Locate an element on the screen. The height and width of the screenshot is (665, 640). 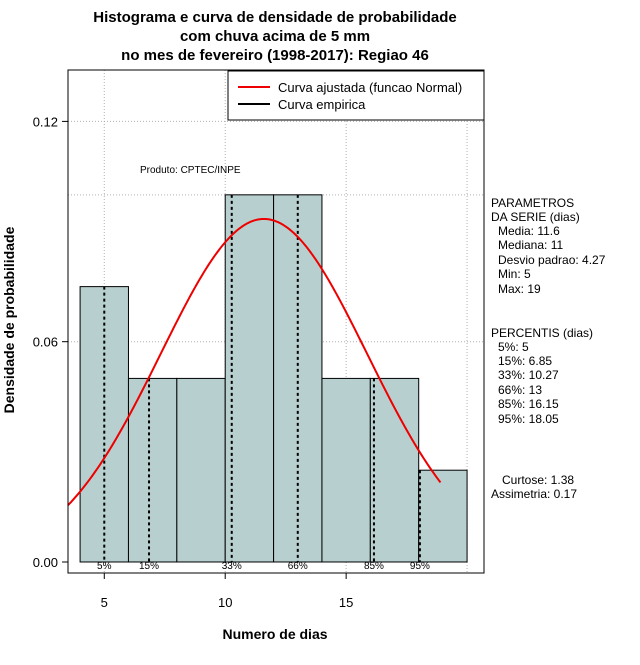
percentile-labels: 5% 15% 33% 66% 85% 95% is located at coordinates (263, 566).